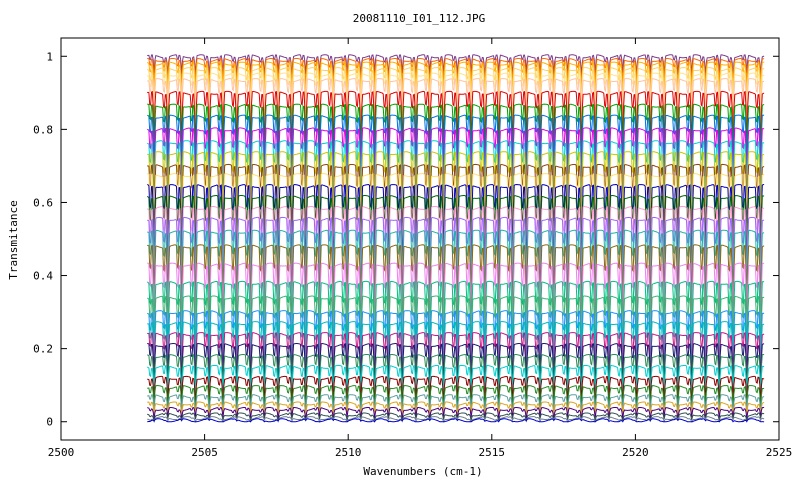  What do you see at coordinates (43, 349) in the screenshot?
I see `y-tick-label: 0.2` at bounding box center [43, 349].